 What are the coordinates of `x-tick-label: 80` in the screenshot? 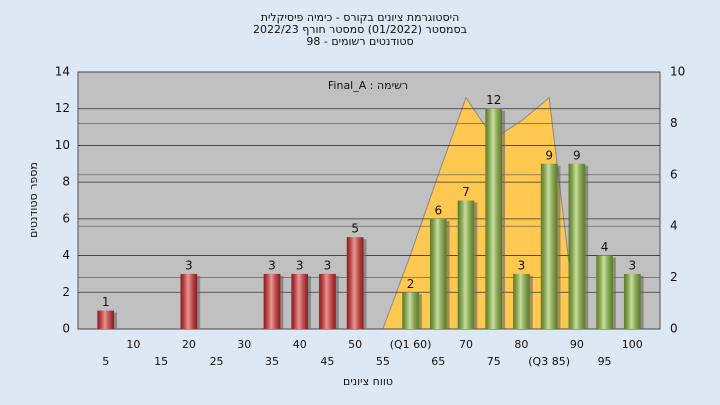 It's located at (521, 344).